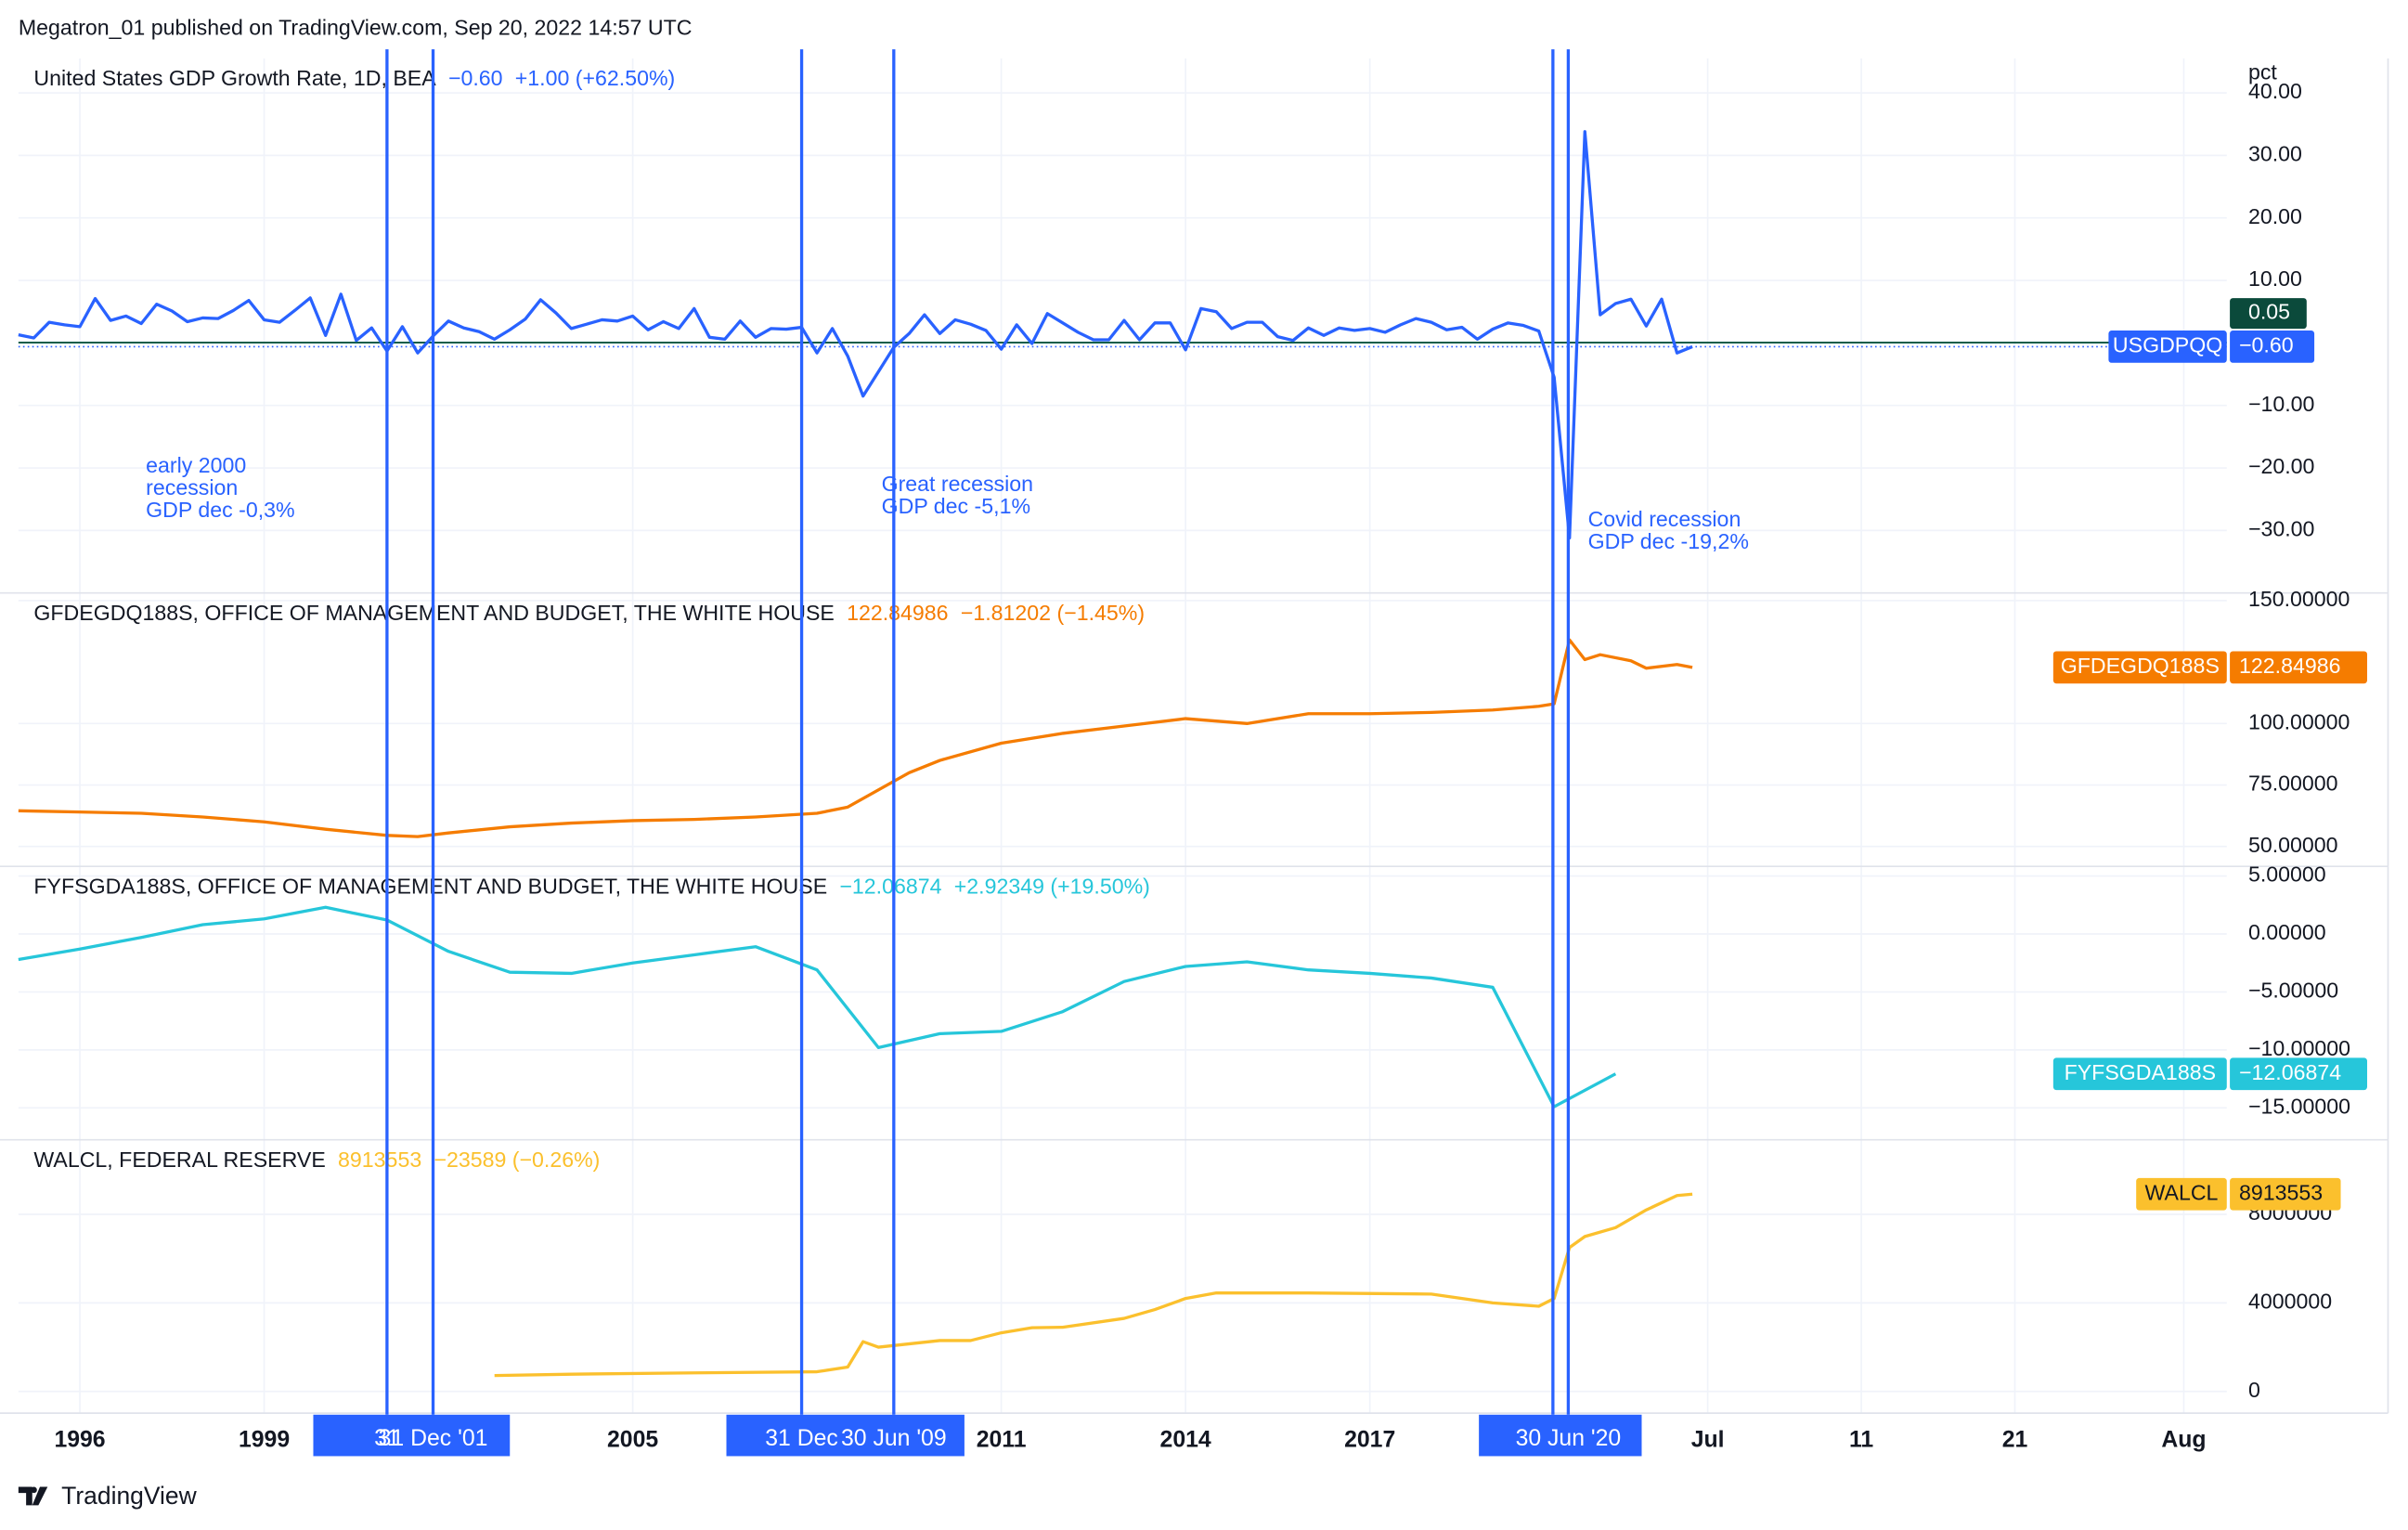 The image size is (2408, 1530). What do you see at coordinates (2266, 345) in the screenshot?
I see `tag-value: −0.60` at bounding box center [2266, 345].